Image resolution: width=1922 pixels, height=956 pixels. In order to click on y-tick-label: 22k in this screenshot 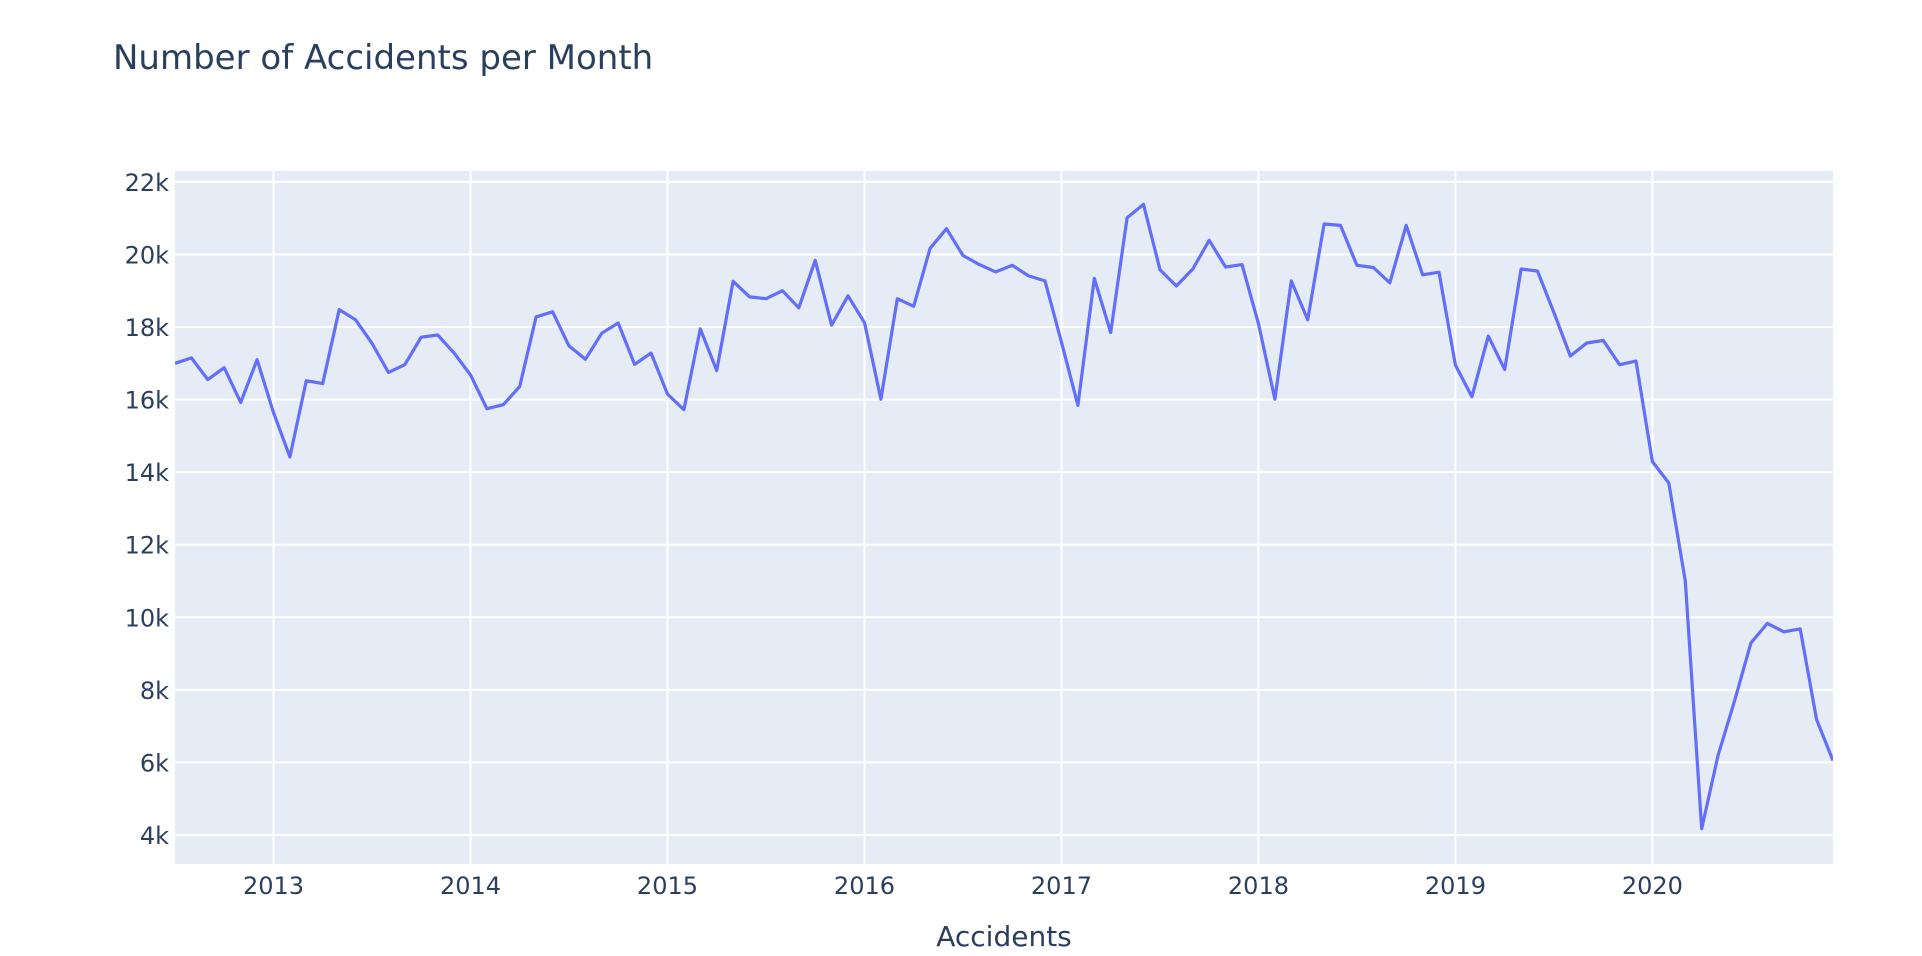, I will do `click(147, 183)`.